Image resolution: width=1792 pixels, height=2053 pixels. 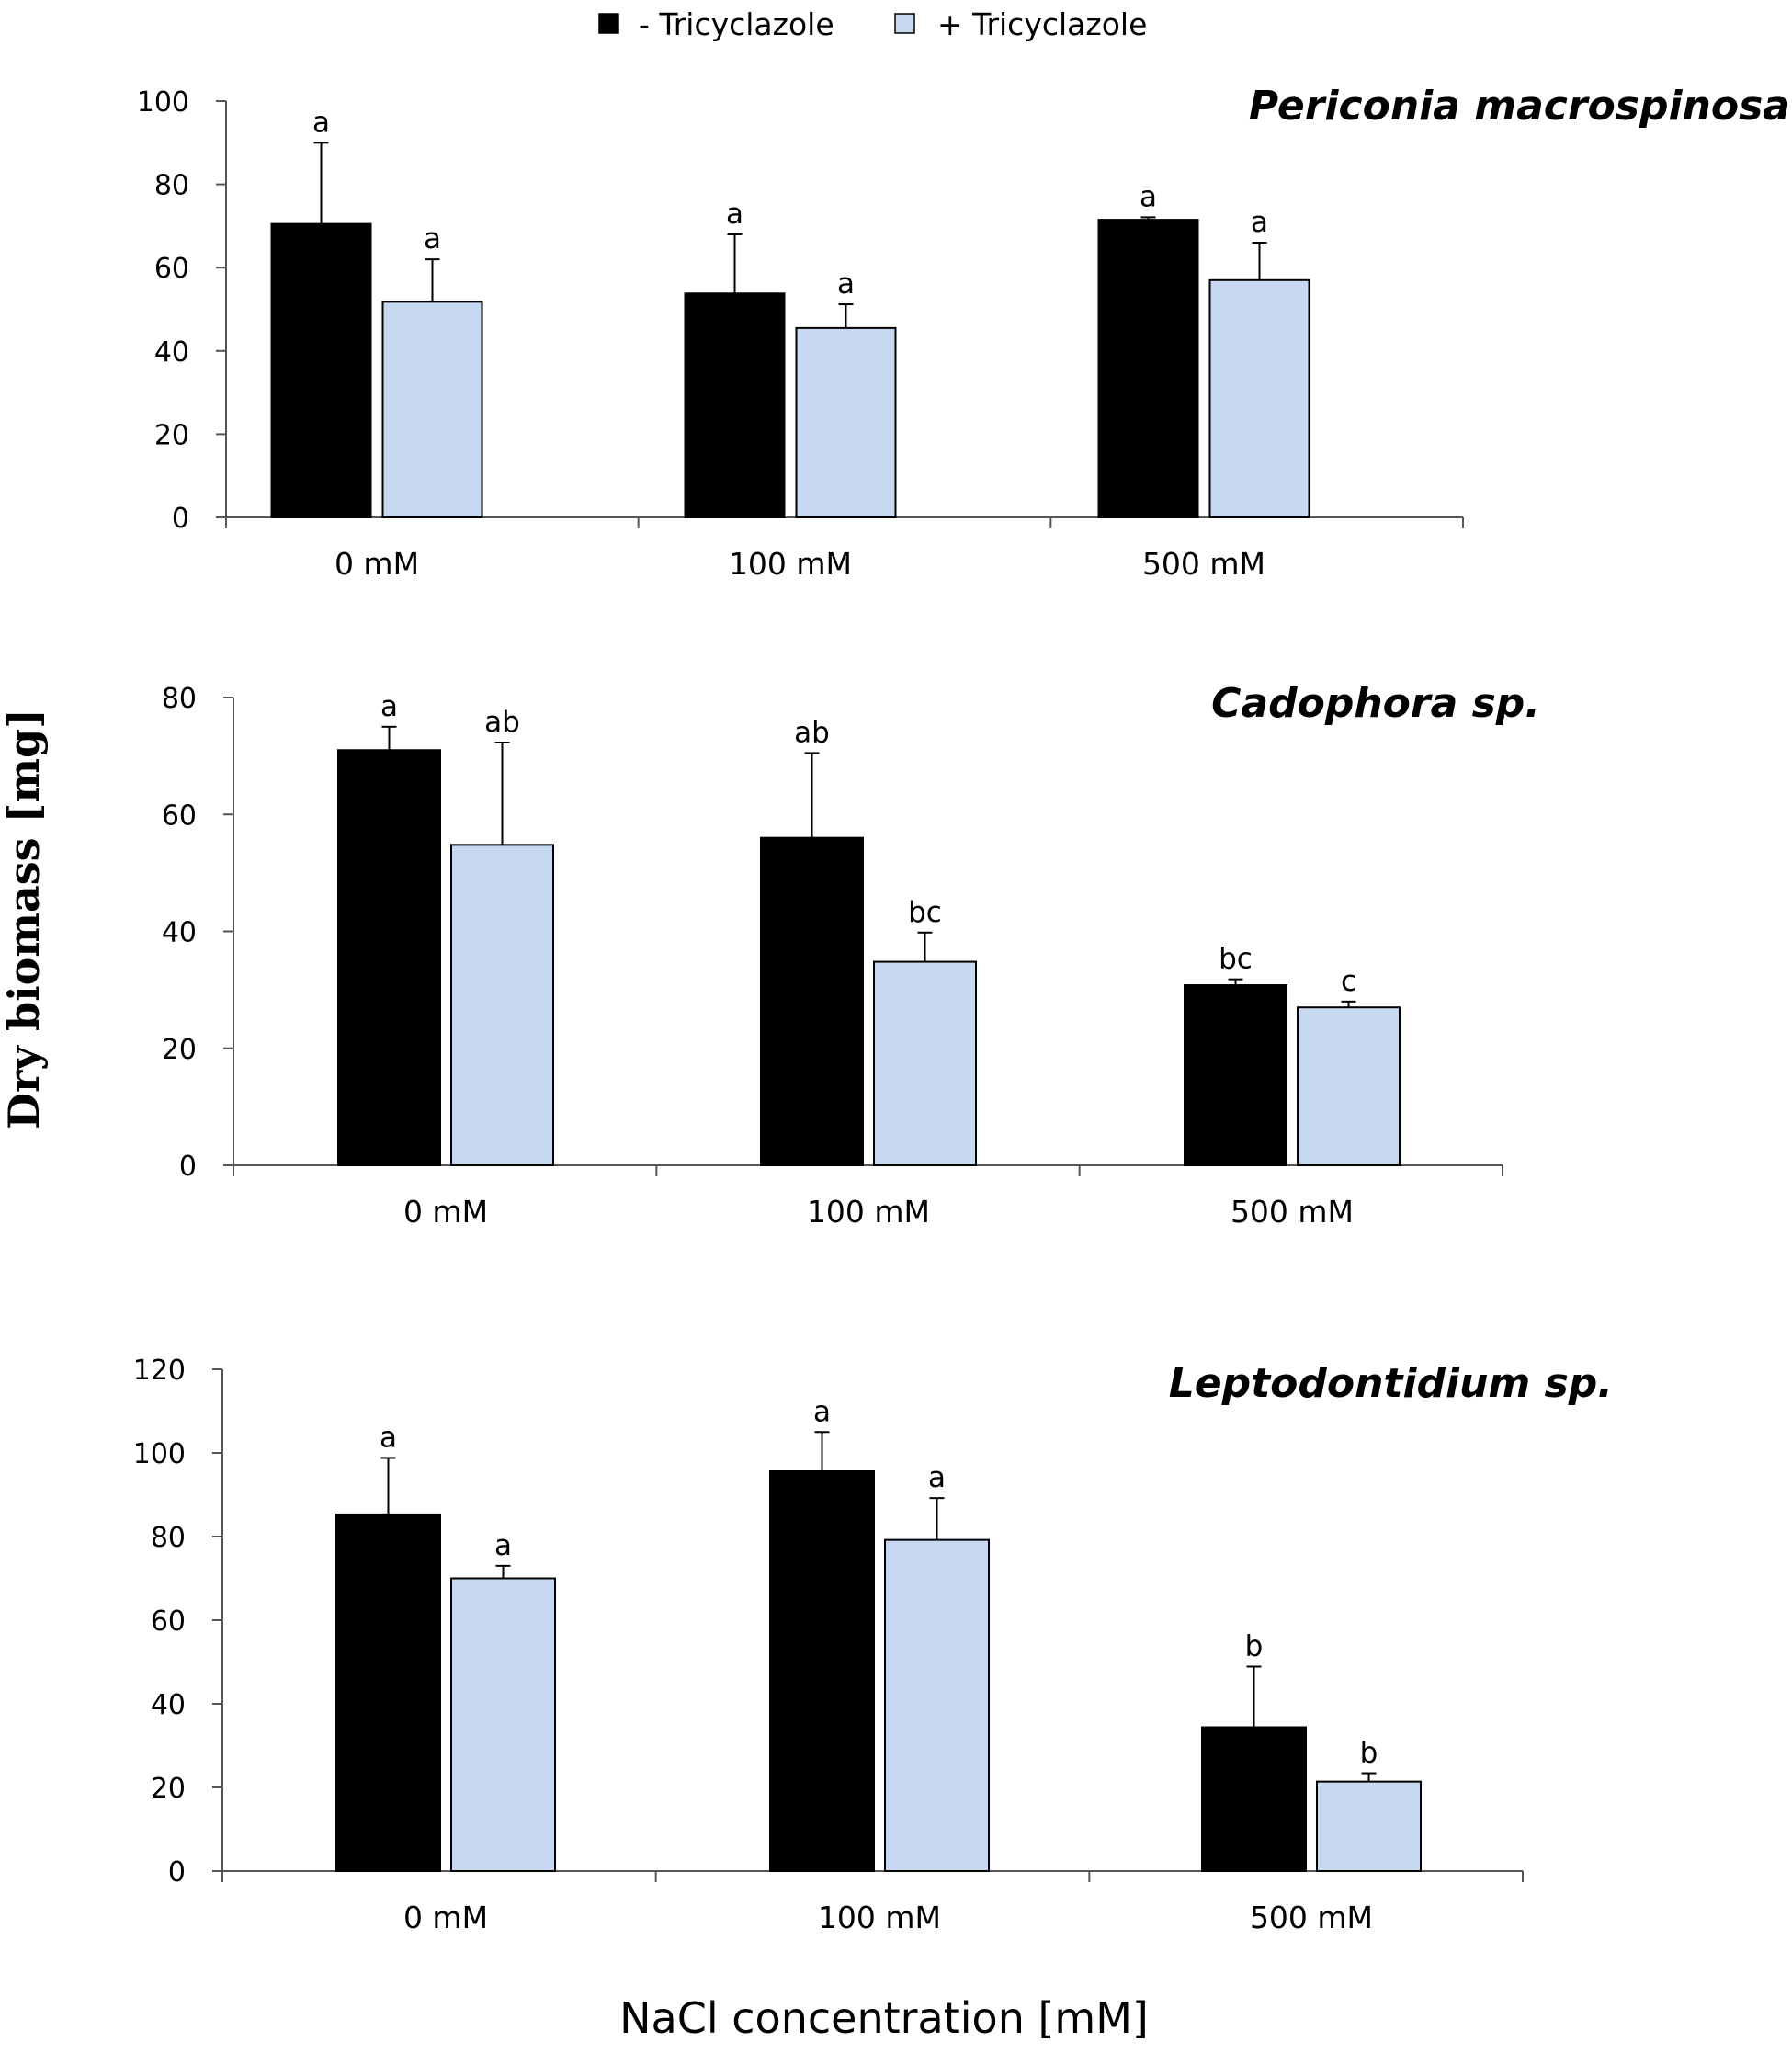 What do you see at coordinates (736, 24) in the screenshot?
I see `legend-label-minus: - Tricyclazole` at bounding box center [736, 24].